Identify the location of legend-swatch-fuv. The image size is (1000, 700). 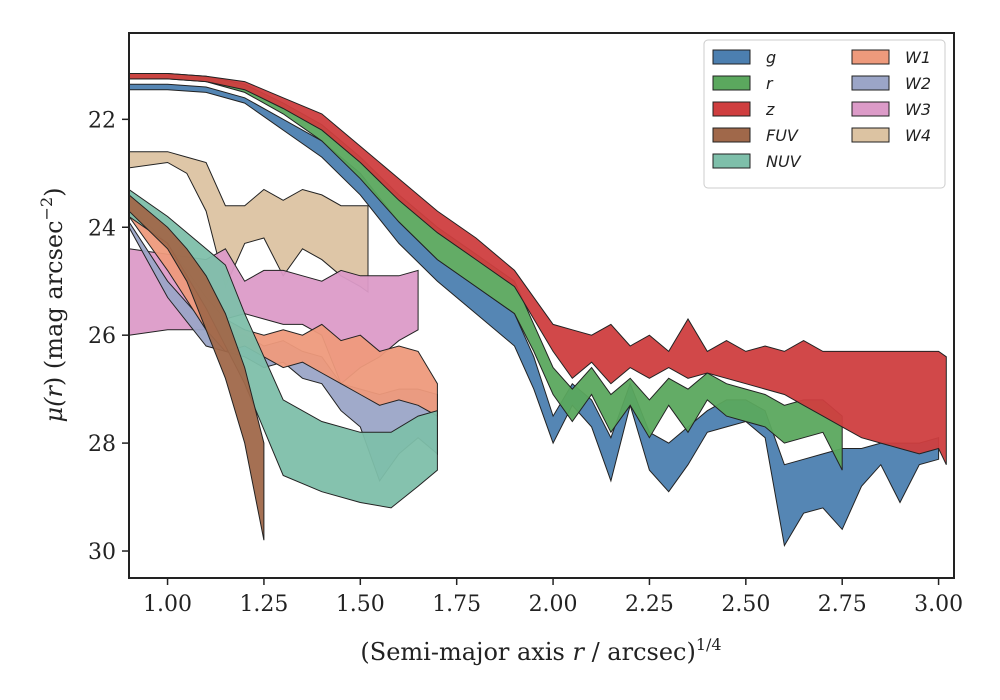
(731, 135).